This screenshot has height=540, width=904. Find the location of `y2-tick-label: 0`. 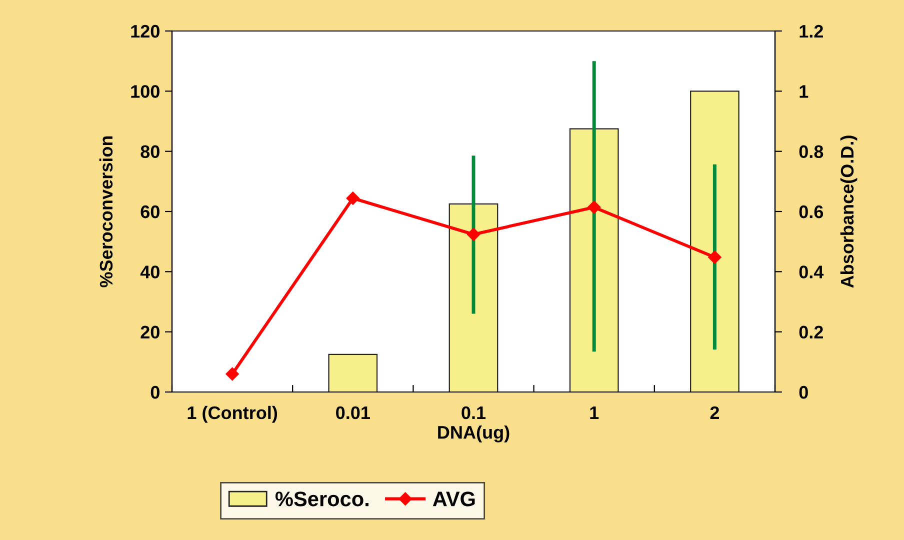

y2-tick-label: 0 is located at coordinates (803, 392).